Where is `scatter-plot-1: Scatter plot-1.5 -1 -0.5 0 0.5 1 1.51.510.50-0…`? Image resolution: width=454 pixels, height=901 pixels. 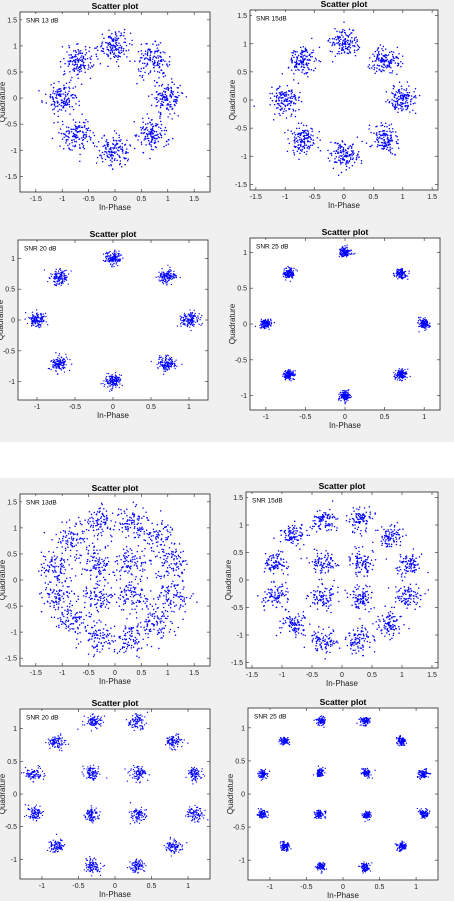
scatter-plot-1: Scatter plot-1.5 -1 -0.5 0 0.5 1 1.51.510.50-0… is located at coordinates (105, 106).